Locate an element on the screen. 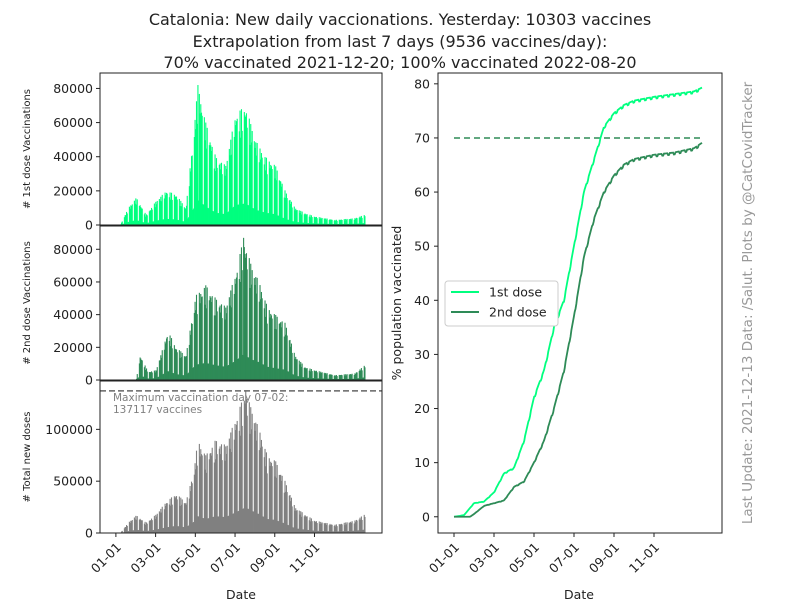 This screenshot has height=600, width=800. right-ytick-label: 10 is located at coordinates (422, 462).